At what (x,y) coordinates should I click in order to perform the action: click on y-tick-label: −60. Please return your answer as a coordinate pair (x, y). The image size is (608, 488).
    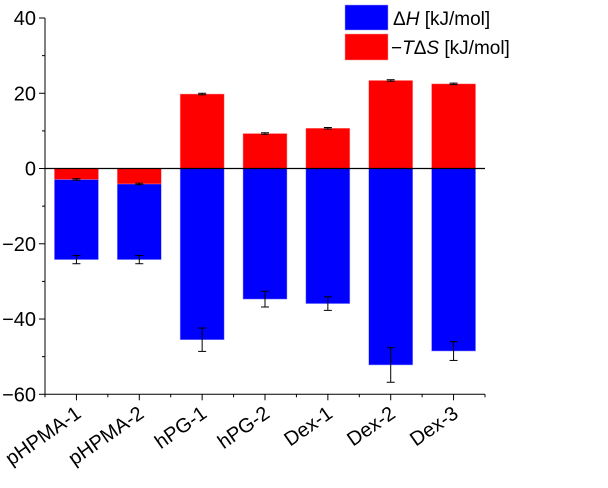
    Looking at the image, I should click on (19, 395).